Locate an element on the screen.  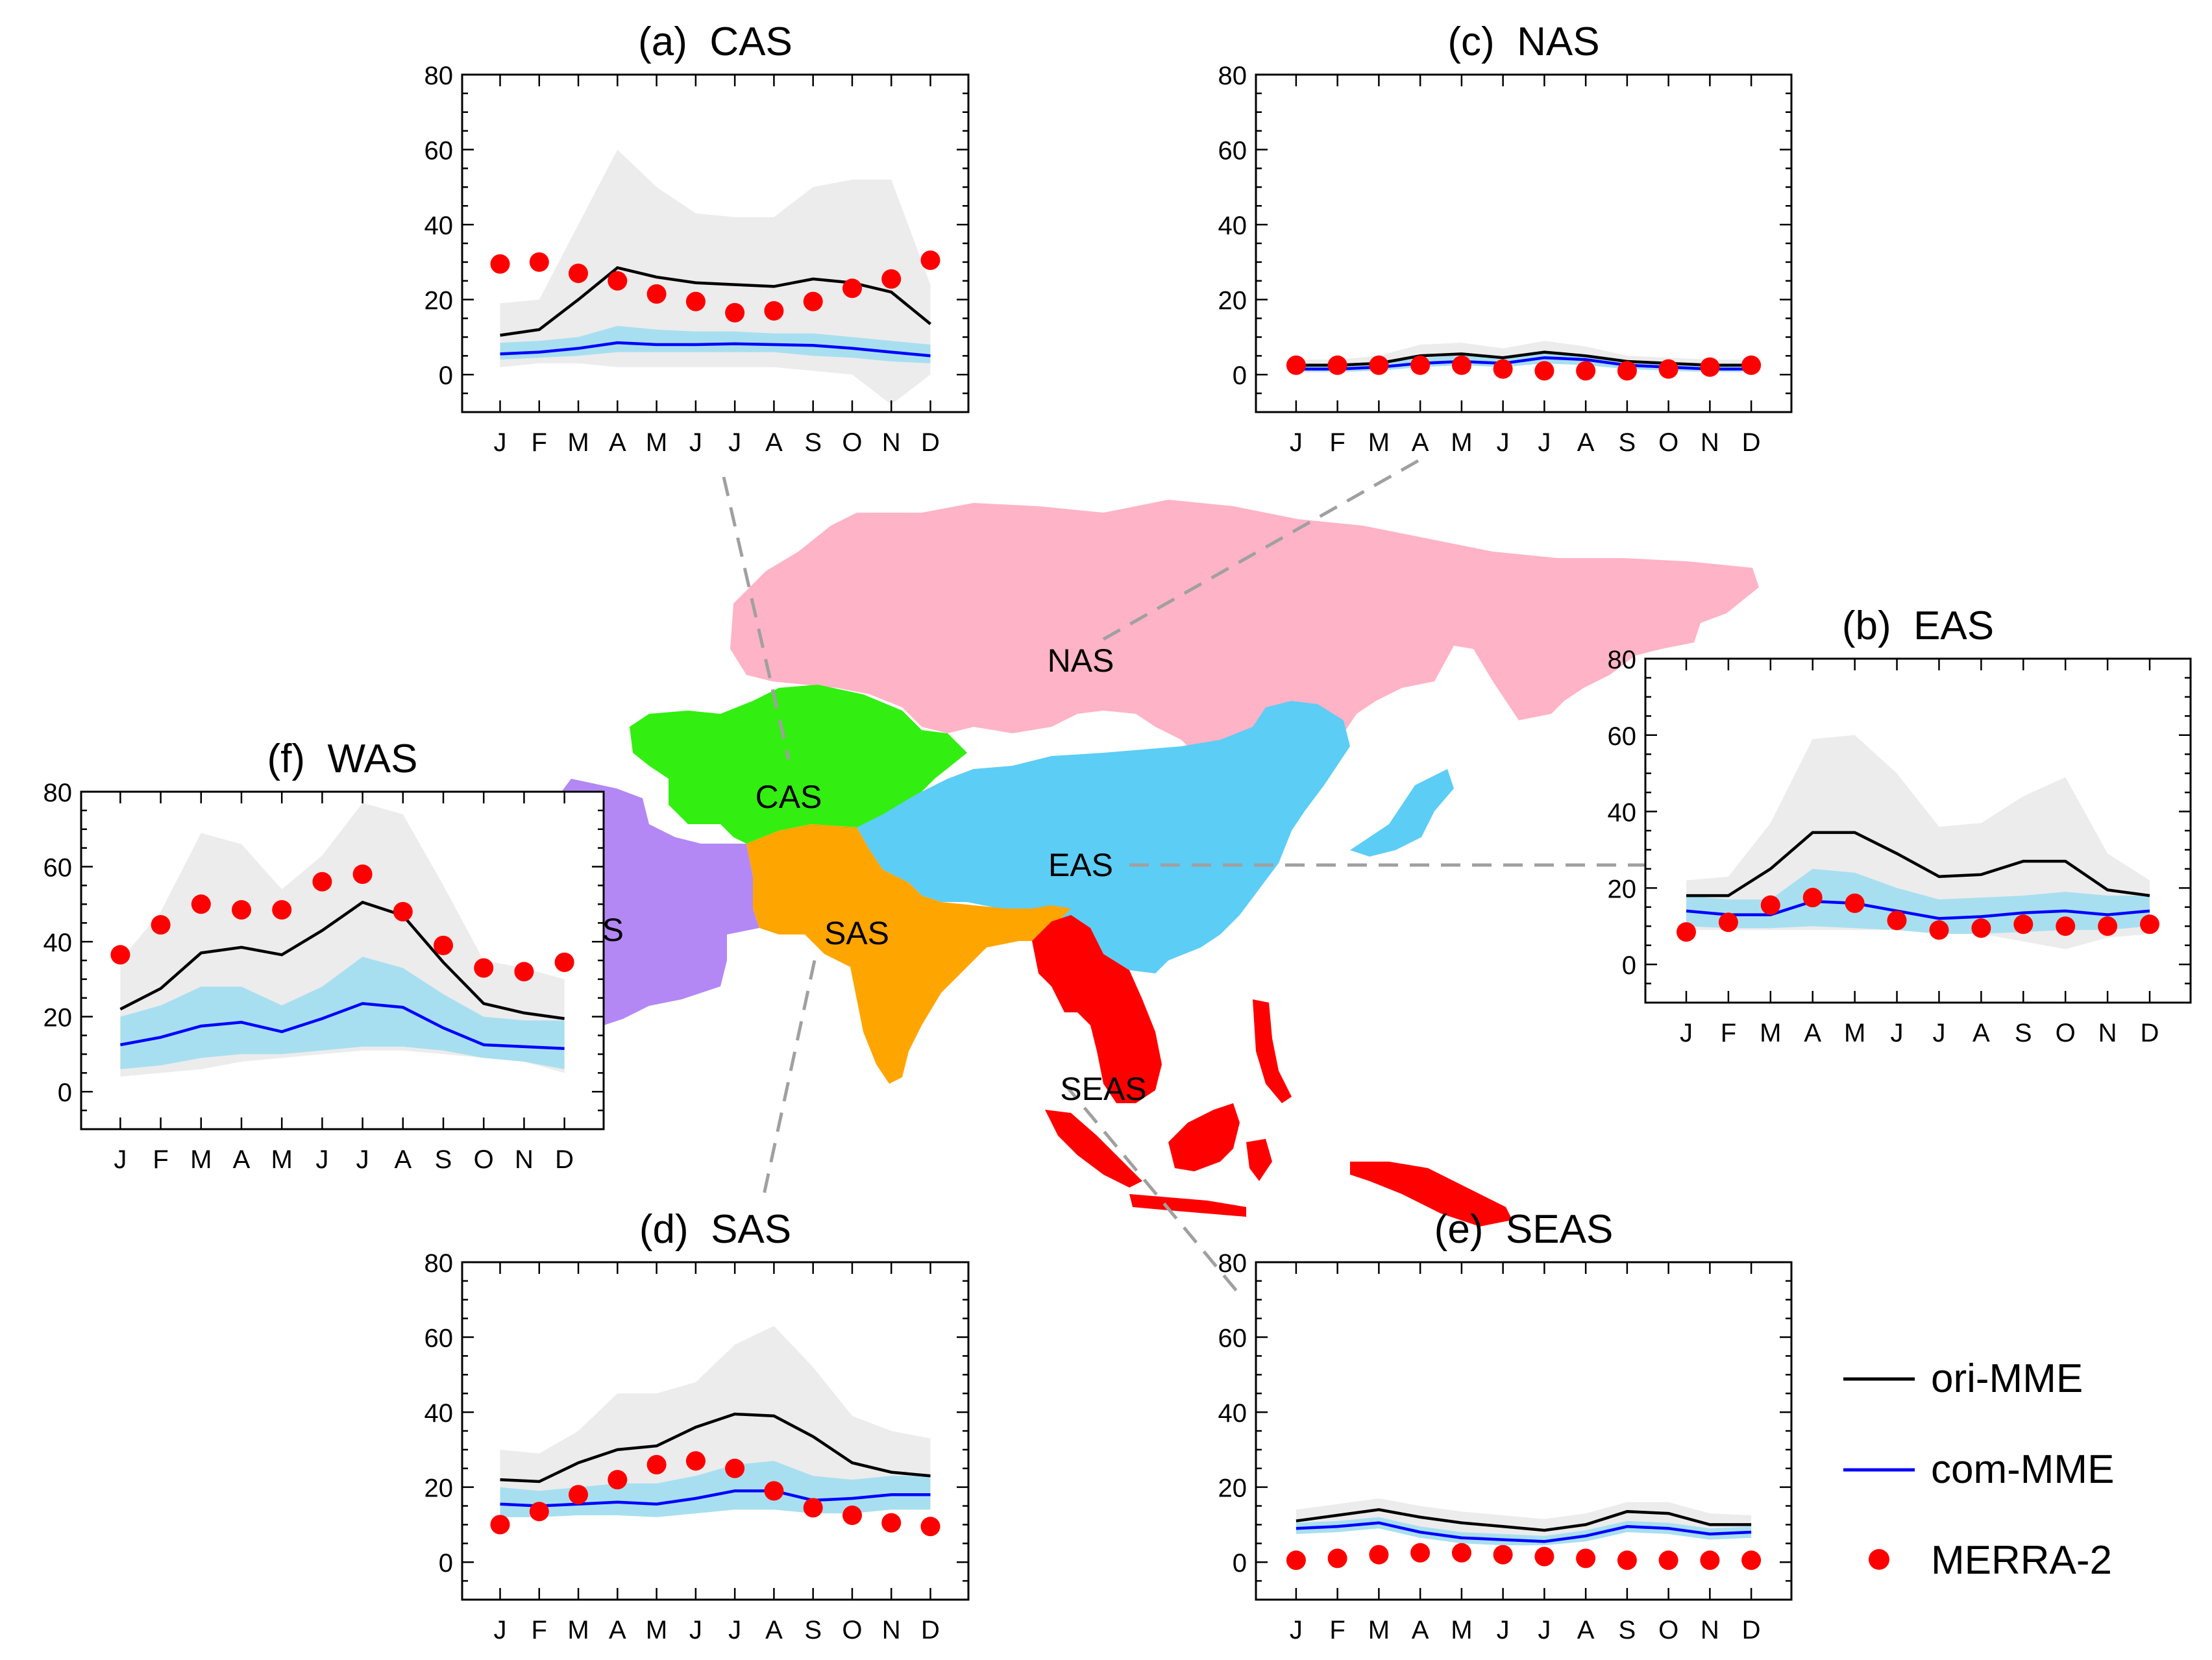
y-tick-label: 0 is located at coordinates (446, 1563).